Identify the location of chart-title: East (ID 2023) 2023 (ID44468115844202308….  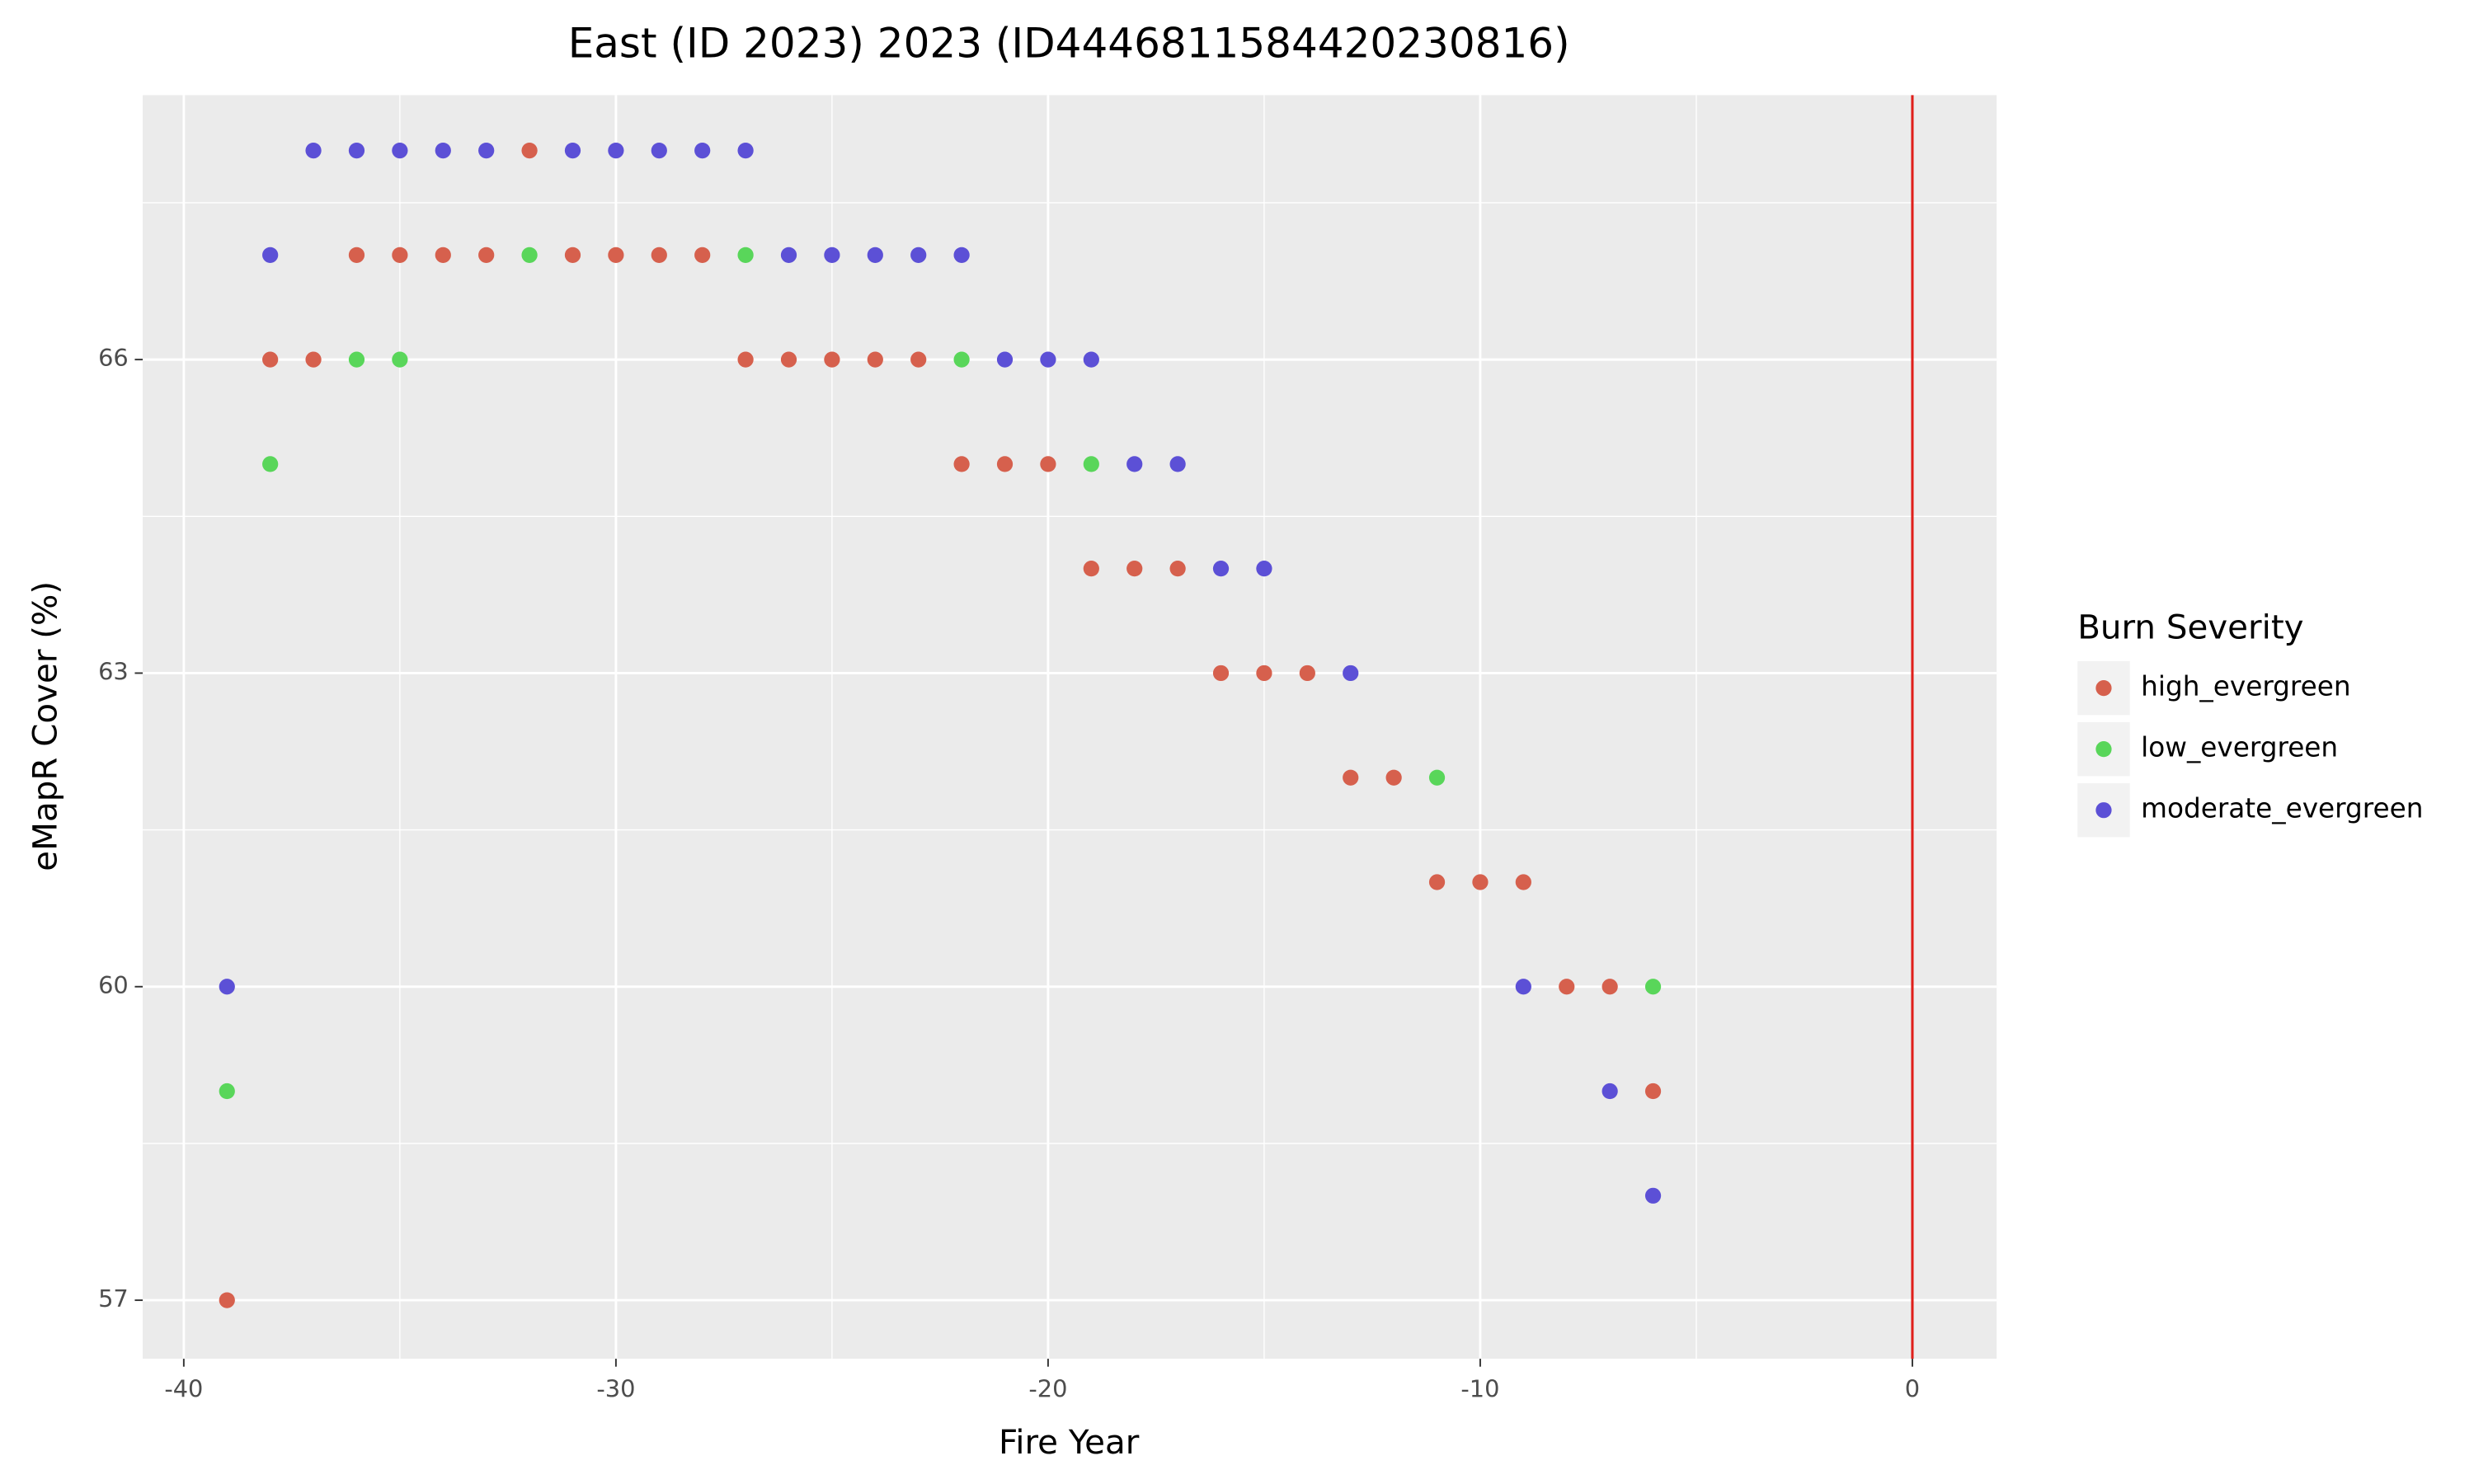
(1069, 43).